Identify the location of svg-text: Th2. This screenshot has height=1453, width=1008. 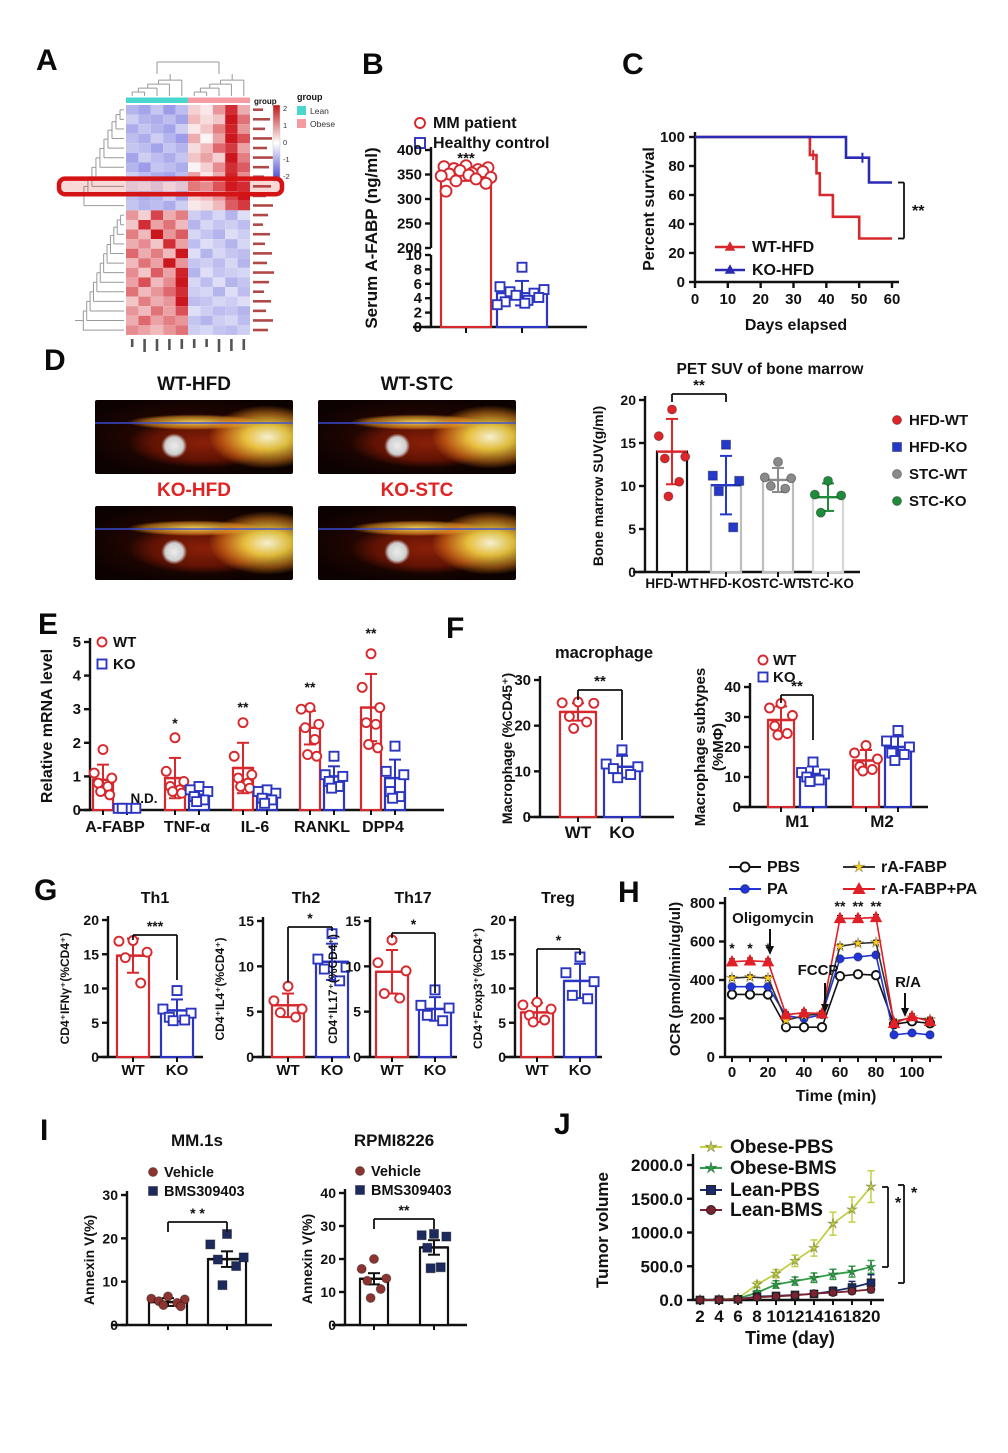
(306, 898).